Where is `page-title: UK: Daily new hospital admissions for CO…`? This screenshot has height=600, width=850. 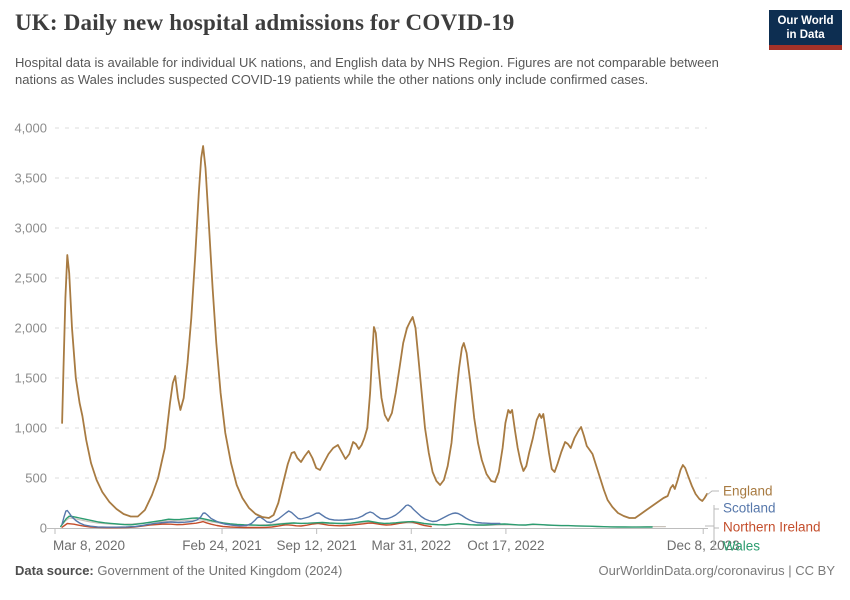
page-title: UK: Daily new hospital admissions for CO… is located at coordinates (265, 22).